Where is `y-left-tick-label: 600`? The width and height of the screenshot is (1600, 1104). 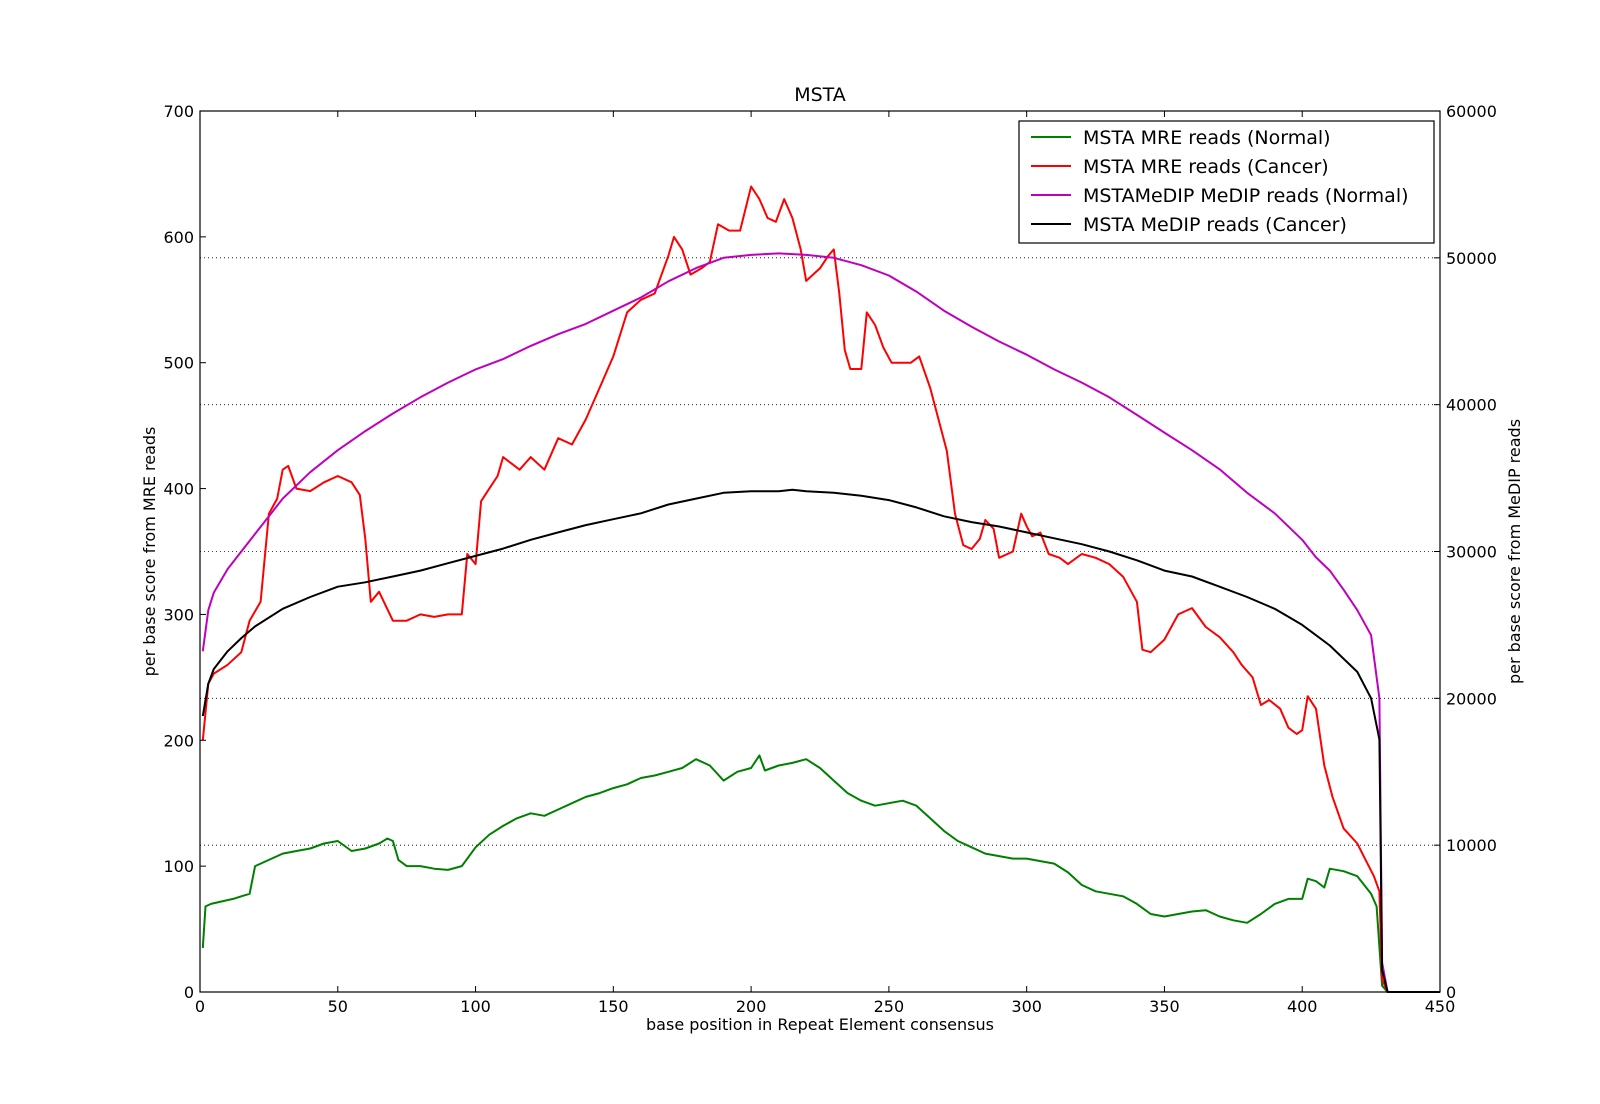
y-left-tick-label: 600 is located at coordinates (178, 237).